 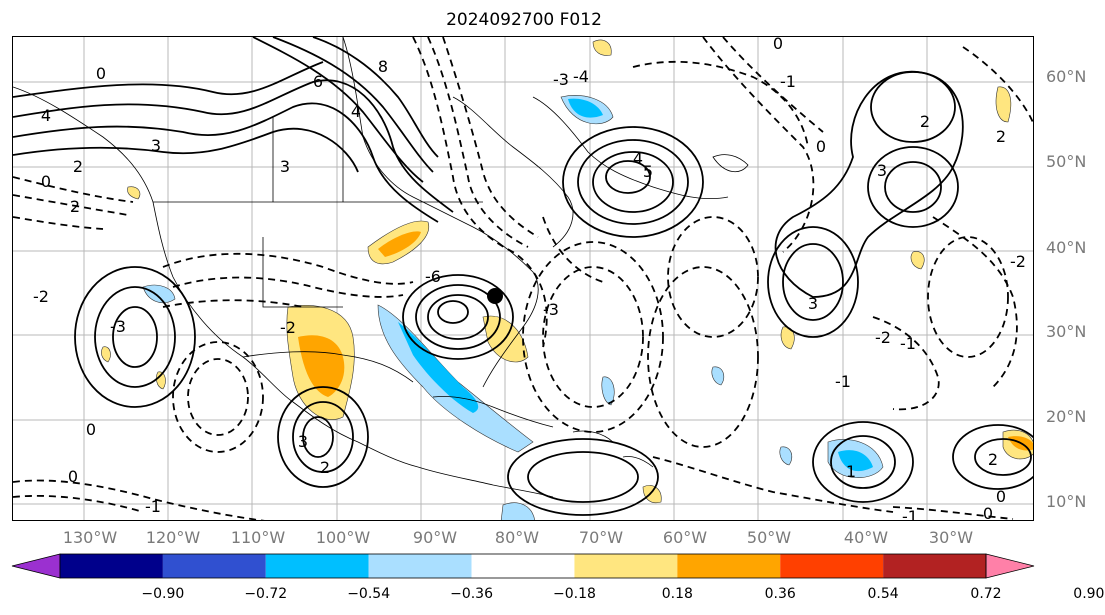 What do you see at coordinates (581, 76) in the screenshot?
I see `contour-label: -4` at bounding box center [581, 76].